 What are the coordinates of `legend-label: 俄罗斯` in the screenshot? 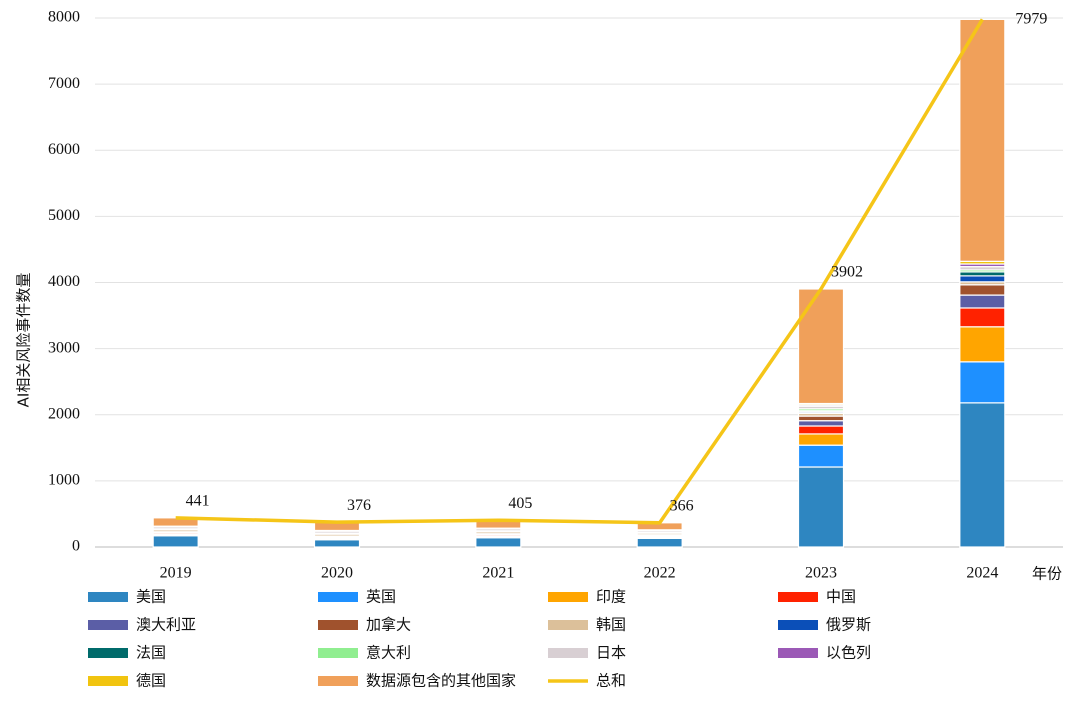 It's located at (848, 625).